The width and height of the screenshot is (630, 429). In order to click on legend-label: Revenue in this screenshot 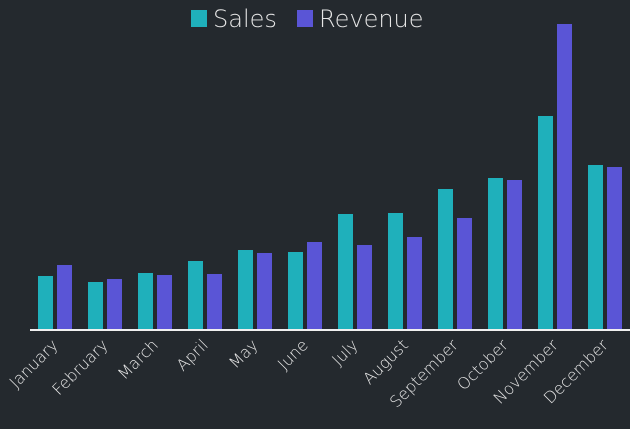, I will do `click(371, 19)`.